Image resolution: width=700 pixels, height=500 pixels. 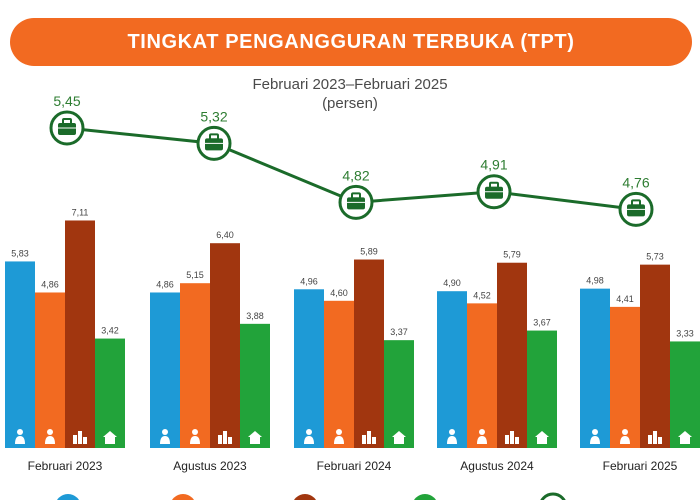 What do you see at coordinates (655, 257) in the screenshot?
I see `bar-value-label-4-2: 5,73` at bounding box center [655, 257].